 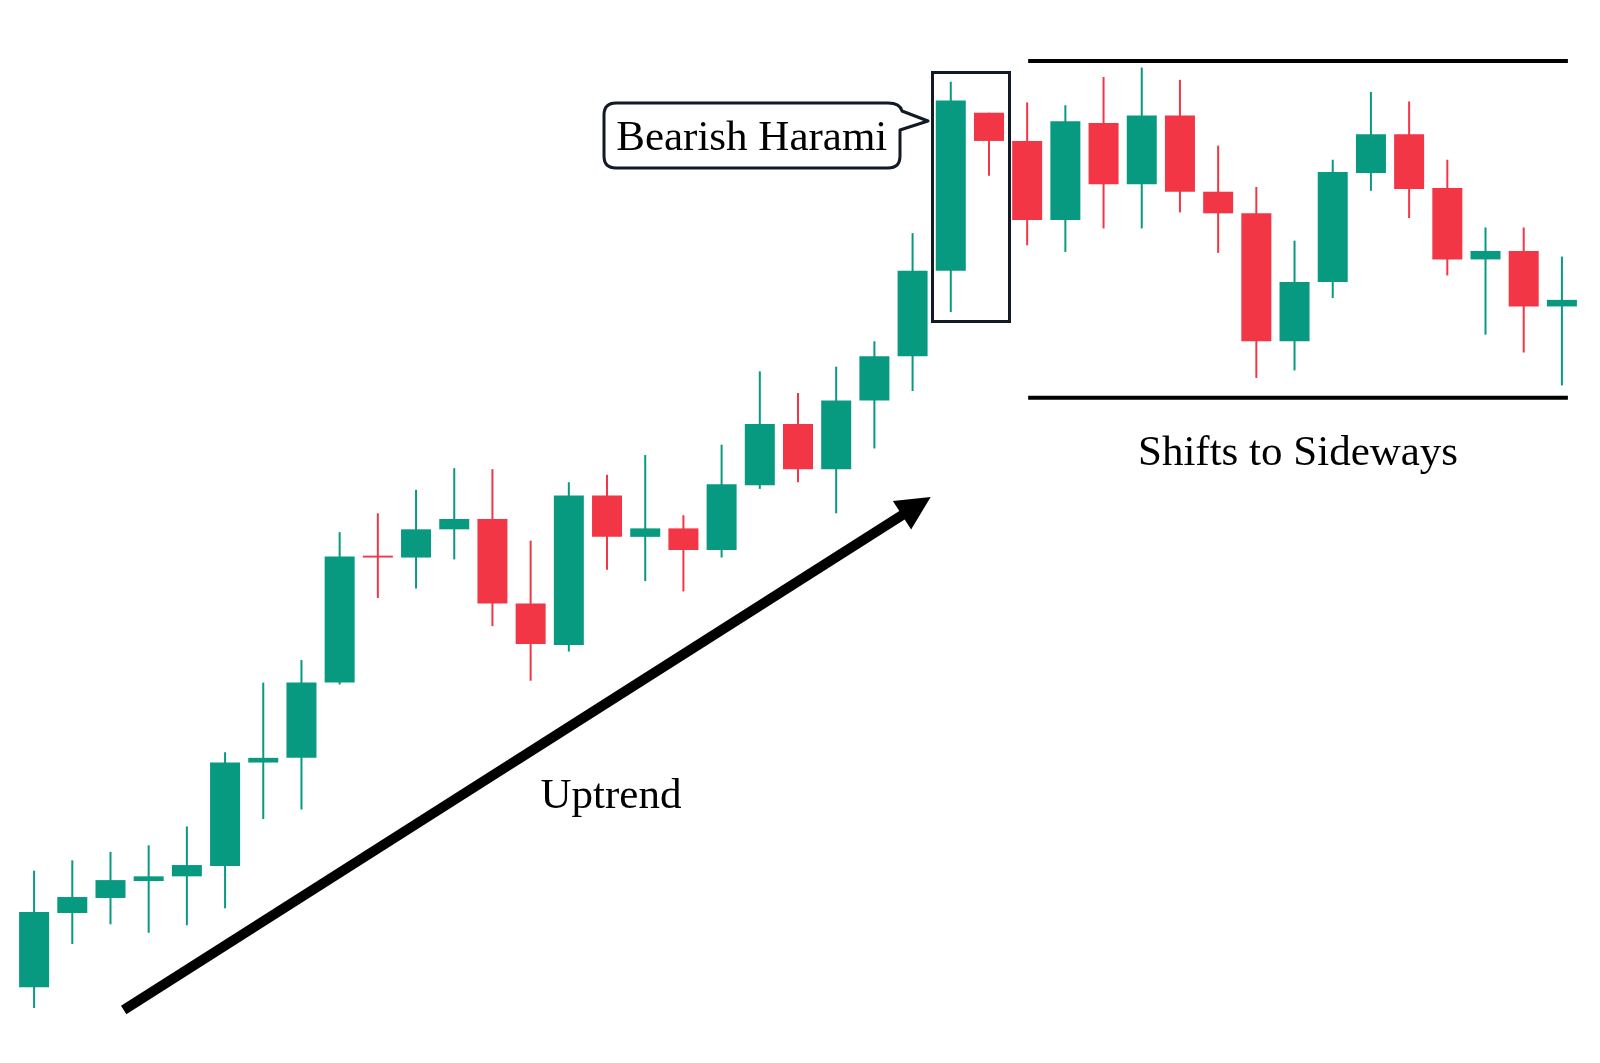 I want to click on annotation: Uptrend, so click(x=611, y=793).